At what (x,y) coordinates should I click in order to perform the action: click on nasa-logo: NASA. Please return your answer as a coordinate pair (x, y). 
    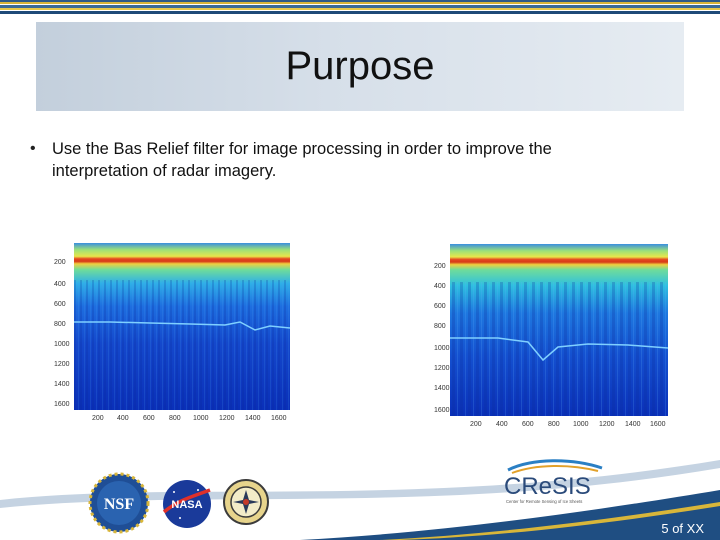
    Looking at the image, I should click on (187, 506).